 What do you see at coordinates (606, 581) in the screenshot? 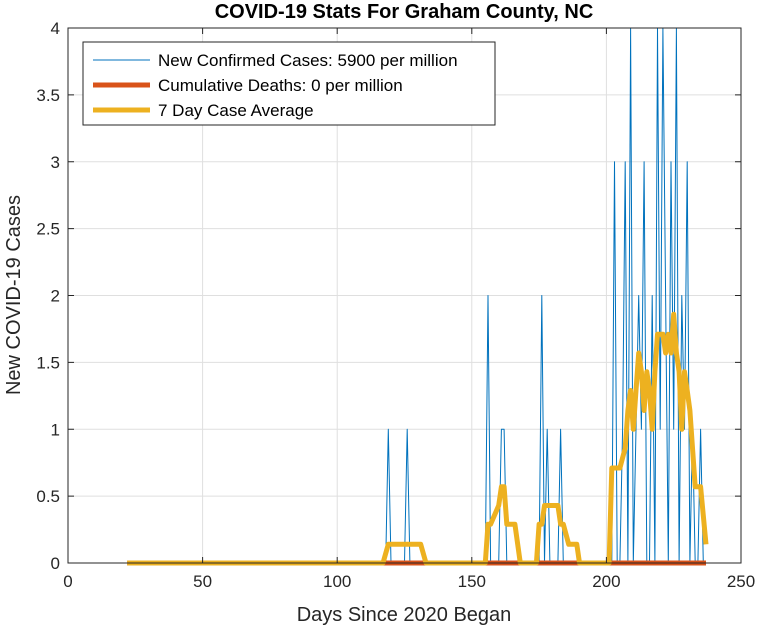
I see `x-tick-label: 200` at bounding box center [606, 581].